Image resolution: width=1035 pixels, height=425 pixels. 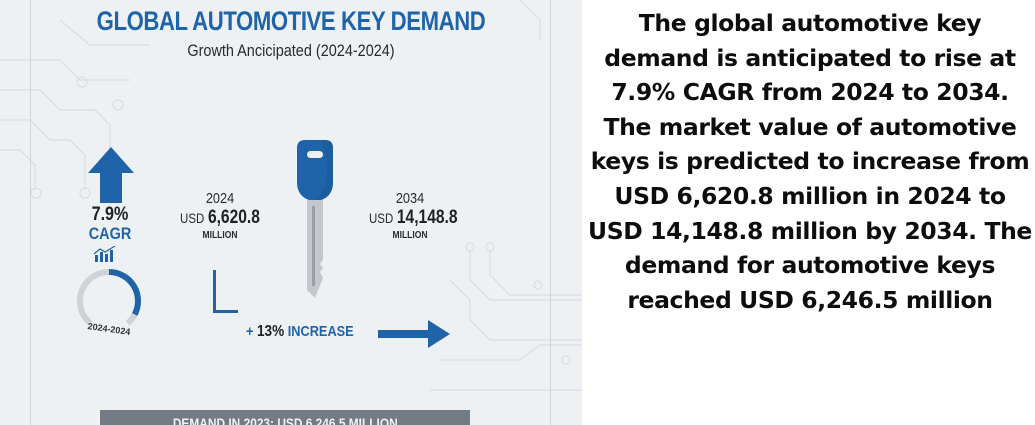 I want to click on increase-text: INCREASE, so click(x=320, y=331).